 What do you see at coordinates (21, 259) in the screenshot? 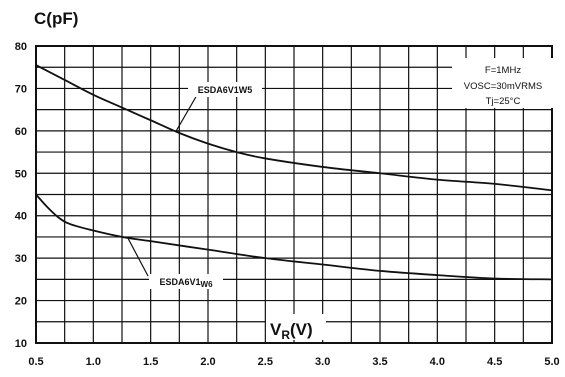
I see `y-tick-label: 30` at bounding box center [21, 259].